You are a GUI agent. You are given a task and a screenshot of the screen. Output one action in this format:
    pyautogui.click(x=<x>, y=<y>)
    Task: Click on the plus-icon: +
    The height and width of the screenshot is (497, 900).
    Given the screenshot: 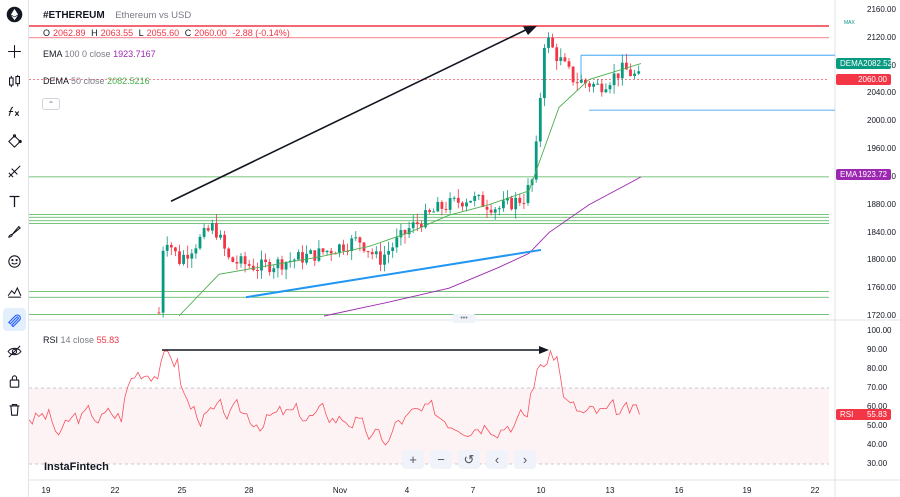 What is the action you would take?
    pyautogui.click(x=413, y=459)
    